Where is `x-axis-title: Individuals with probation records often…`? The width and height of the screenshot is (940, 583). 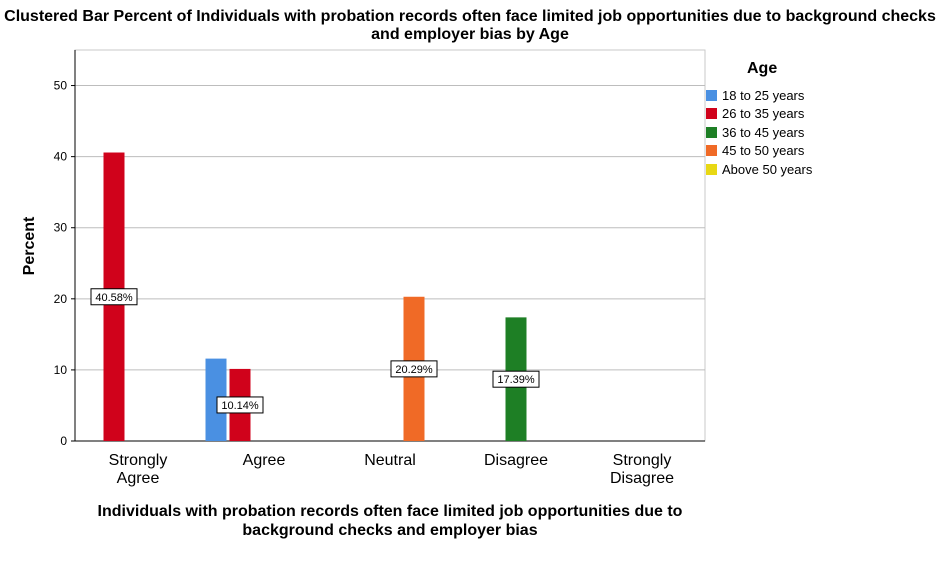 x-axis-title: Individuals with probation records often… is located at coordinates (390, 521).